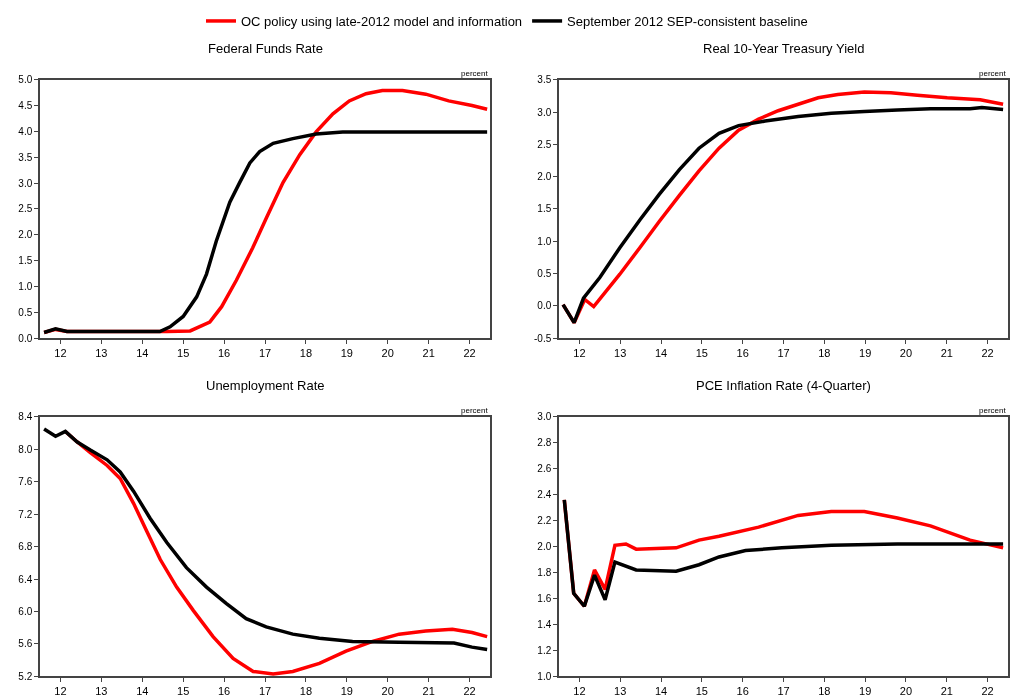 The width and height of the screenshot is (1014, 700). Describe the element at coordinates (544, 469) in the screenshot. I see `y-tick-label: 2.6` at that location.